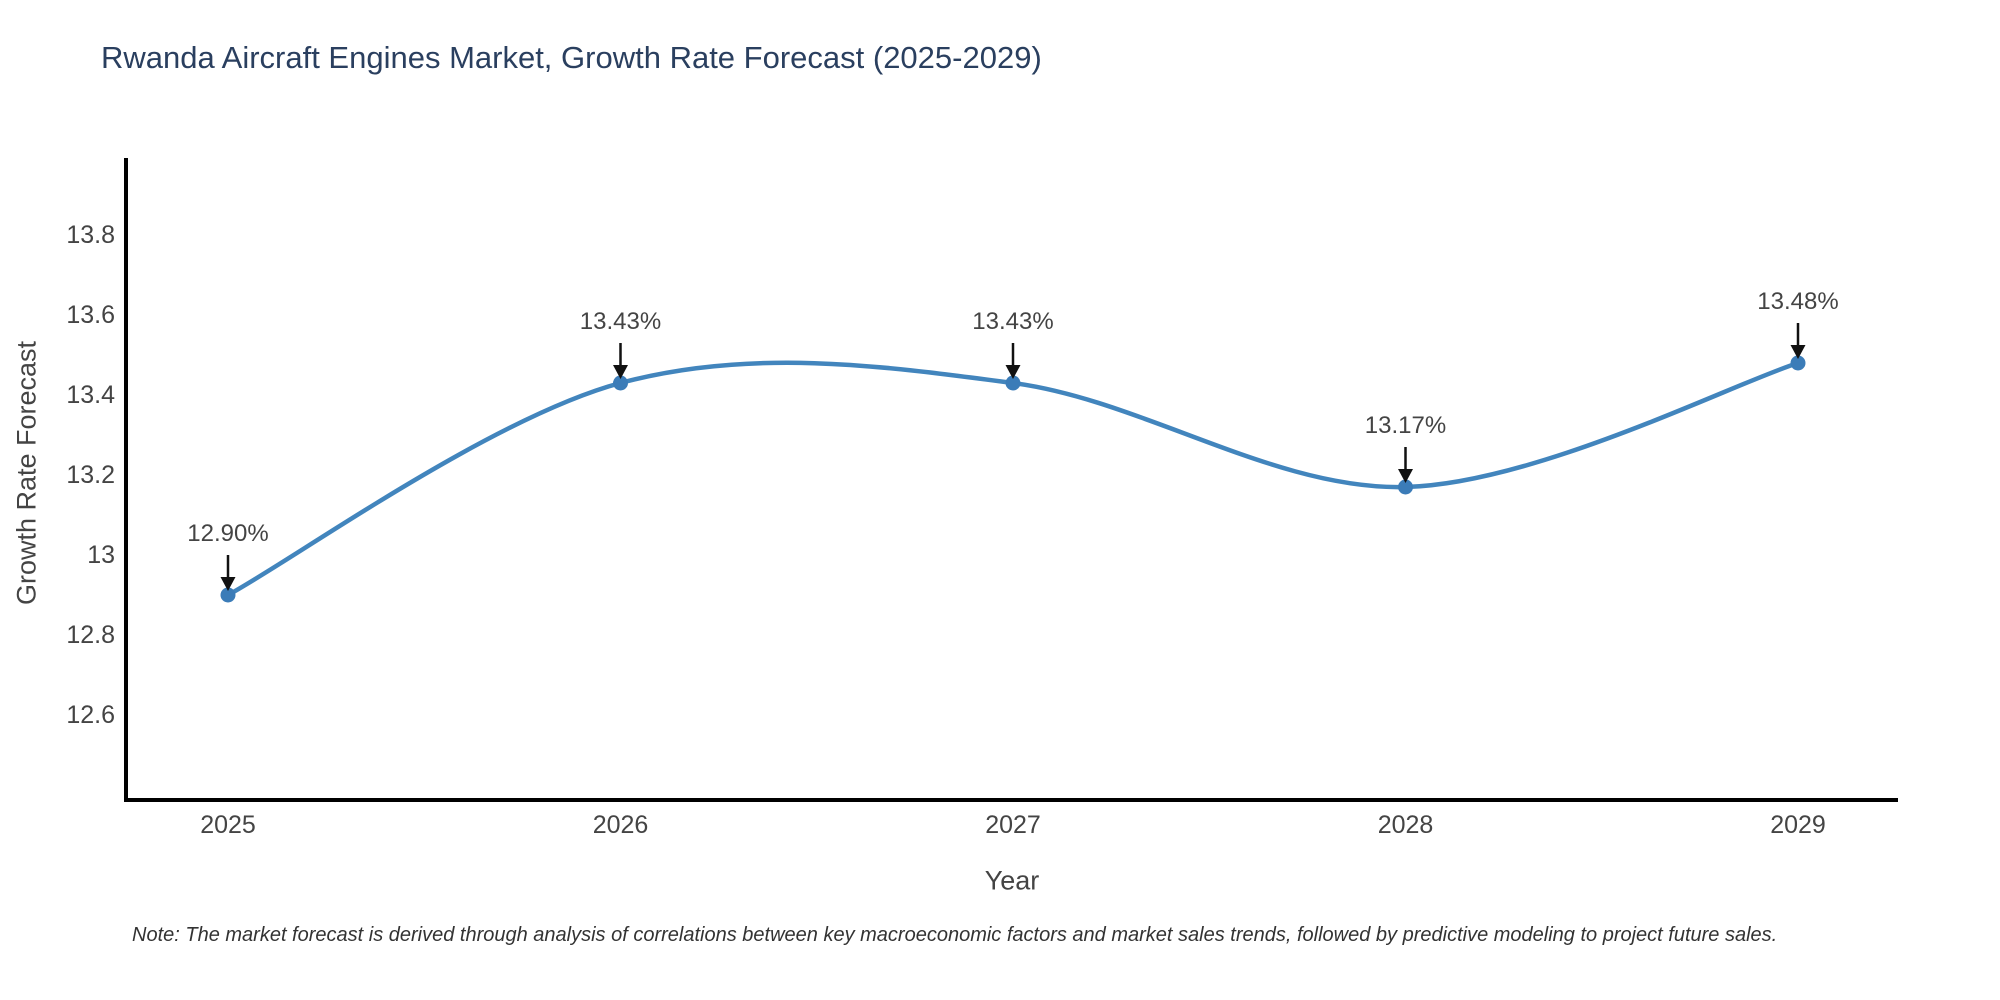 The height and width of the screenshot is (1000, 2000). Describe the element at coordinates (1013, 825) in the screenshot. I see `x-tick-label: 2027` at that location.